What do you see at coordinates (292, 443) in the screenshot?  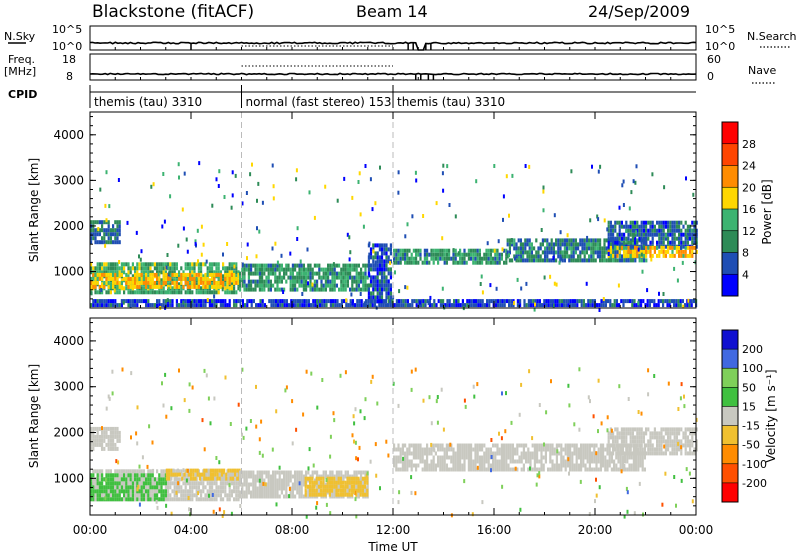 I see `velocity-point` at bounding box center [292, 443].